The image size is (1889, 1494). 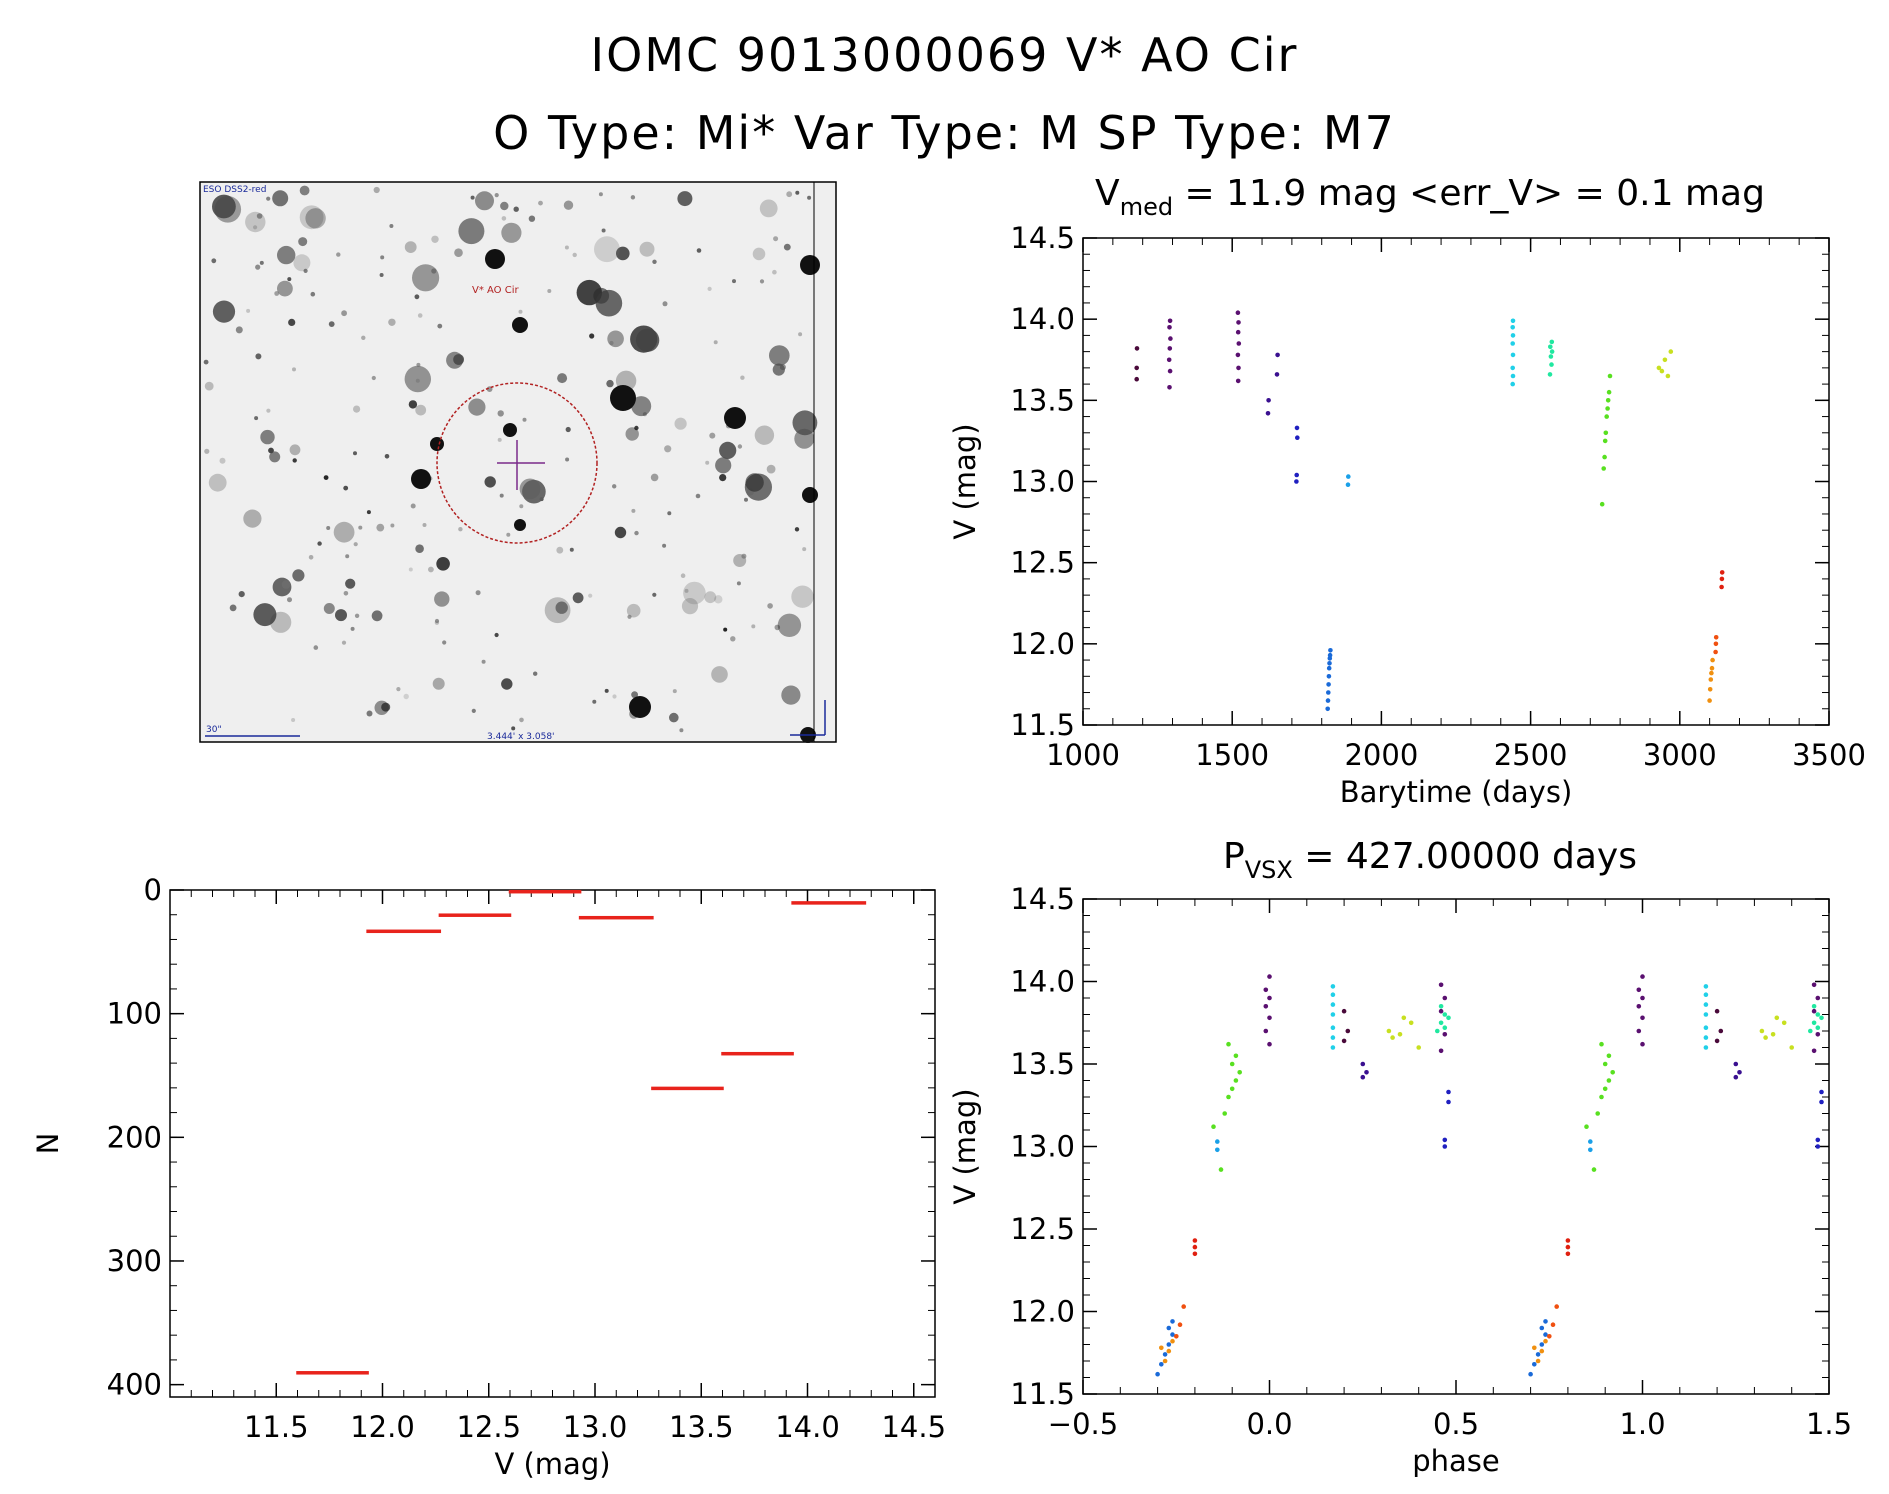 What do you see at coordinates (1042, 1229) in the screenshot?
I see `phased-ytick-label: 12.5` at bounding box center [1042, 1229].